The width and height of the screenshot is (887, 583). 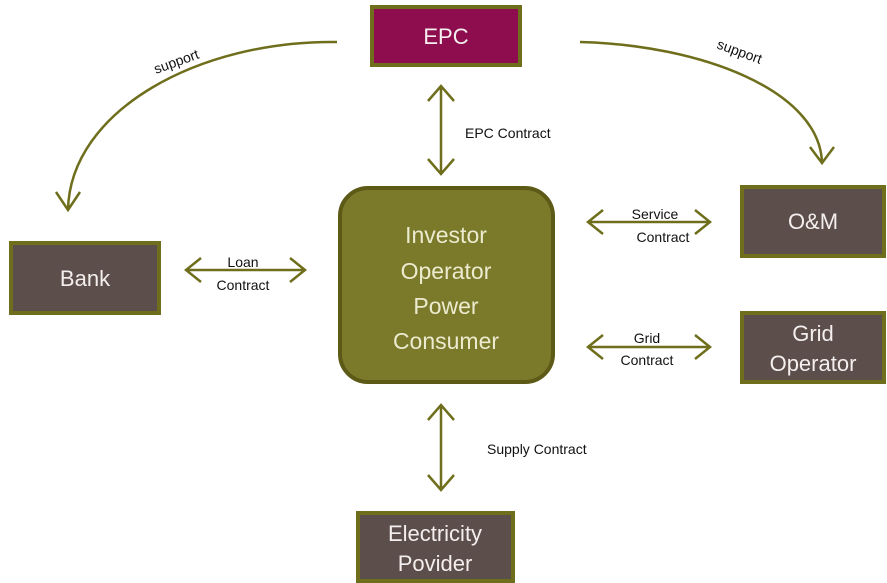 What do you see at coordinates (446, 306) in the screenshot?
I see `node-line: Power` at bounding box center [446, 306].